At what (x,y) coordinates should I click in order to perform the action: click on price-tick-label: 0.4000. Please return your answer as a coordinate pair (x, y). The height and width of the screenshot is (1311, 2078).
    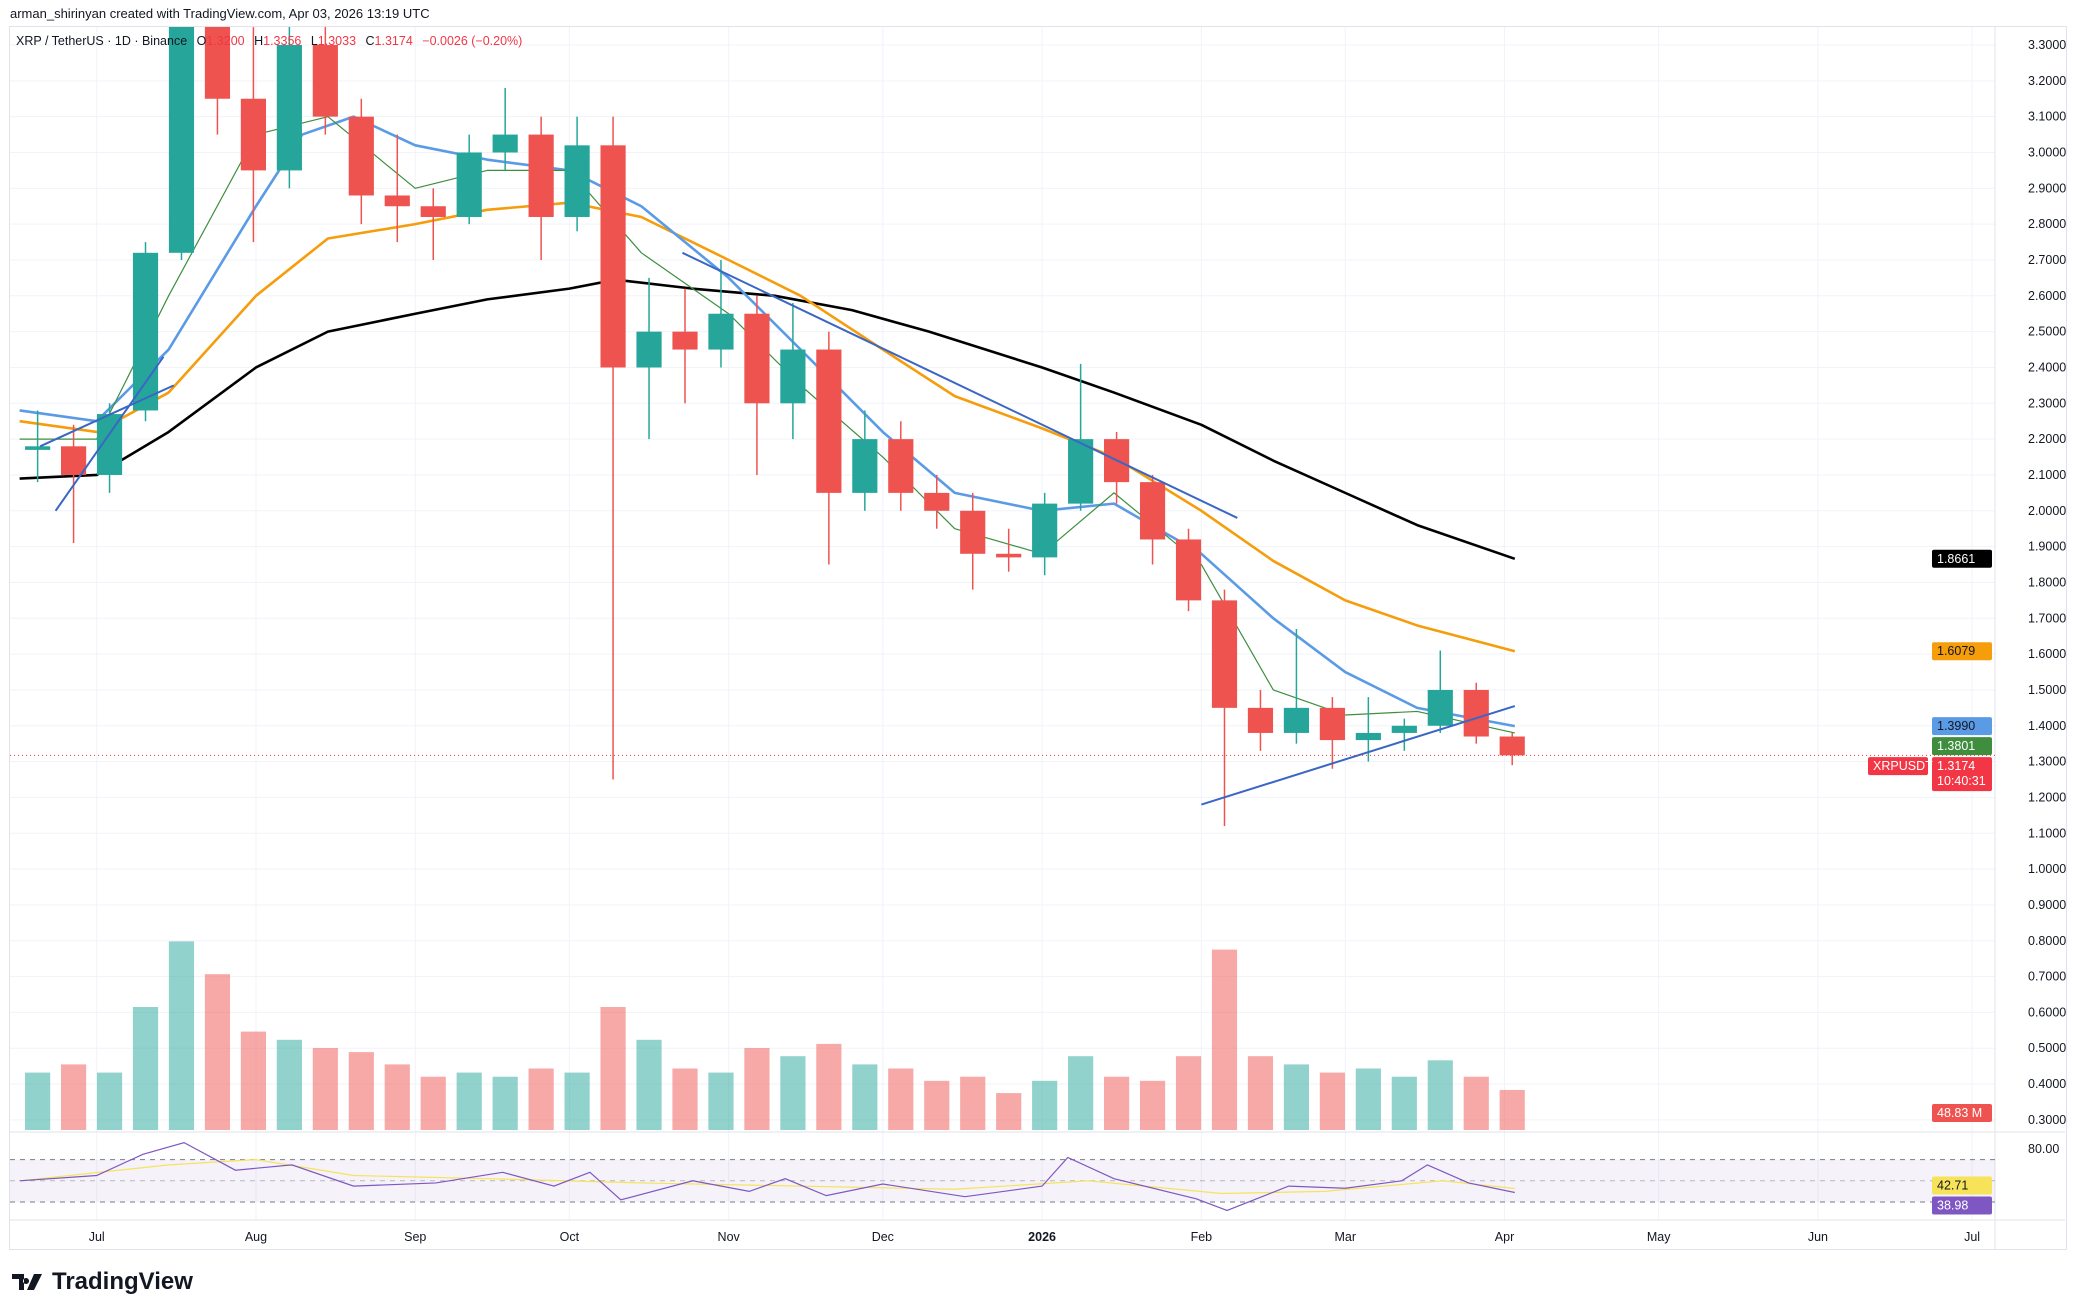
    Looking at the image, I should click on (2047, 1084).